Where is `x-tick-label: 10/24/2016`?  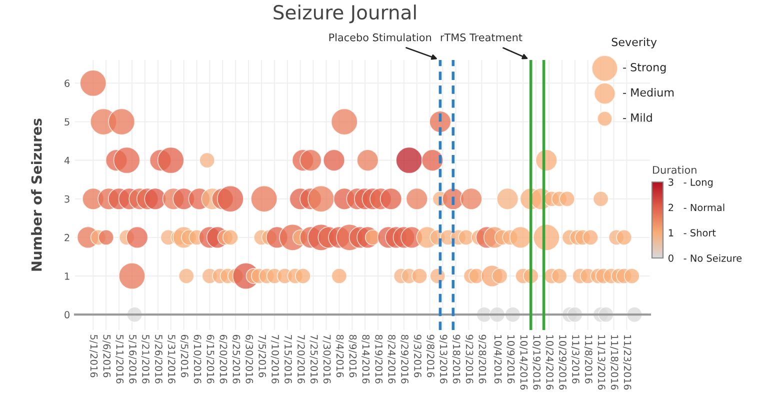
x-tick-label: 10/24/2016 is located at coordinates (549, 362).